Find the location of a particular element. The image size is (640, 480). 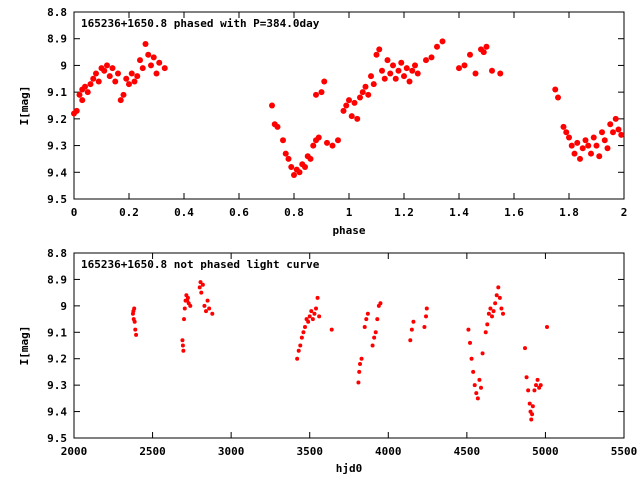

x-tick-label: 5500 is located at coordinates (624, 451).